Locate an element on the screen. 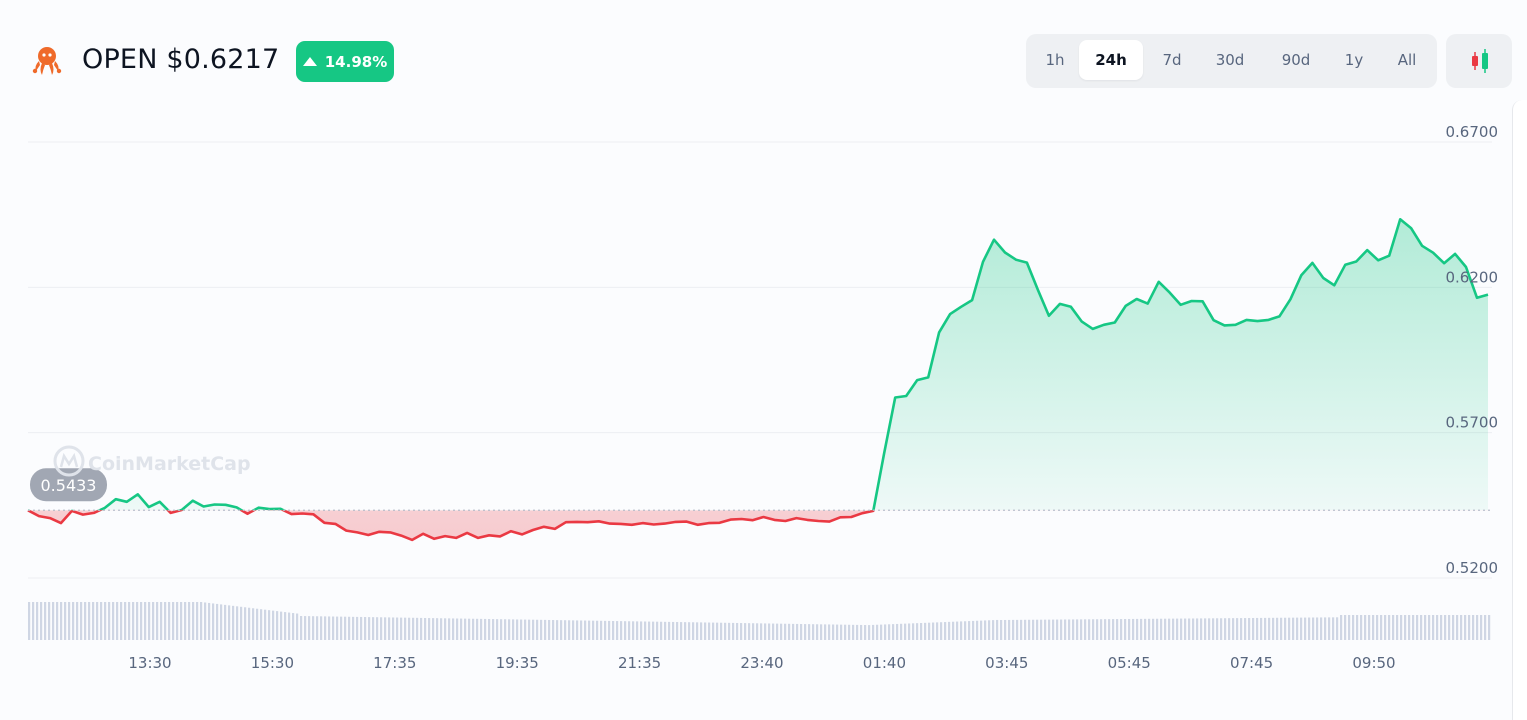 This screenshot has height=720, width=1527. time-range-selector: 1h 24h 7d 30d 90d 1y All is located at coordinates (1231, 61).